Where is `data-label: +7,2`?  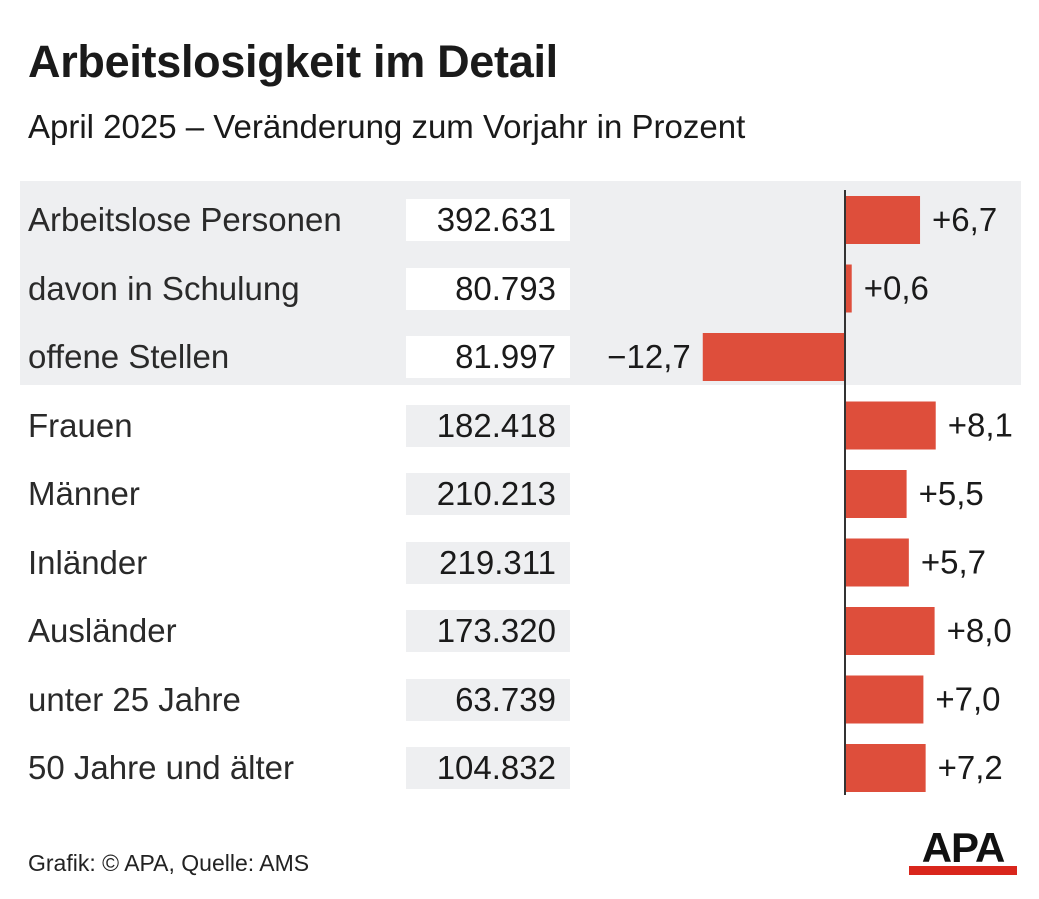 data-label: +7,2 is located at coordinates (970, 767).